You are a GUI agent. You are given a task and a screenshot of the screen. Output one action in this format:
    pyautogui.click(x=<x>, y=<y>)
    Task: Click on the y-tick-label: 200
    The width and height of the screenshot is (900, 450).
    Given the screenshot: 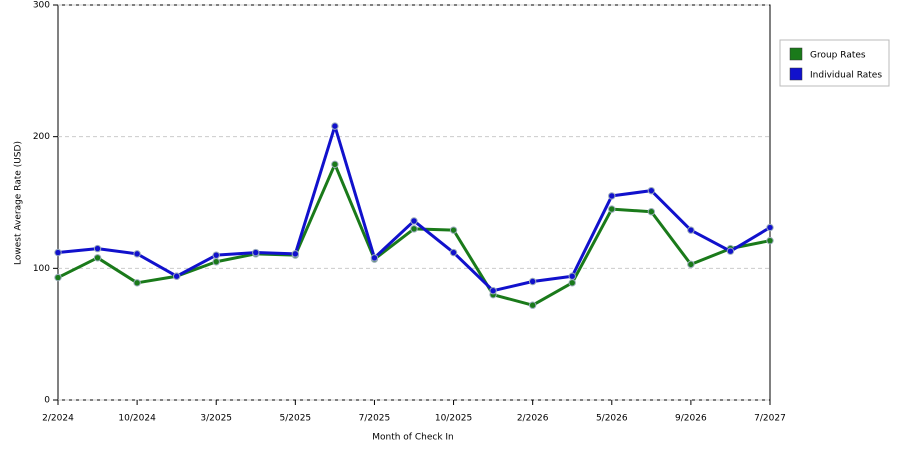 What is the action you would take?
    pyautogui.click(x=41, y=137)
    